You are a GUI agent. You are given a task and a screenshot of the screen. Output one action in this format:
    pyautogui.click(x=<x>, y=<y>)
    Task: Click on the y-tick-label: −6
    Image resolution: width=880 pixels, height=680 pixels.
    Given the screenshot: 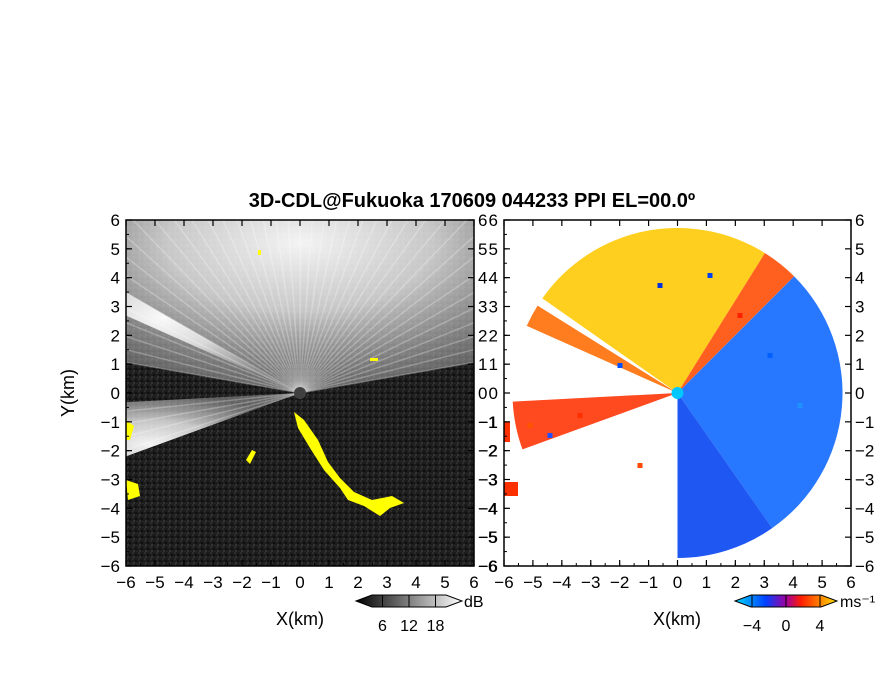 What is the action you would take?
    pyautogui.click(x=488, y=566)
    